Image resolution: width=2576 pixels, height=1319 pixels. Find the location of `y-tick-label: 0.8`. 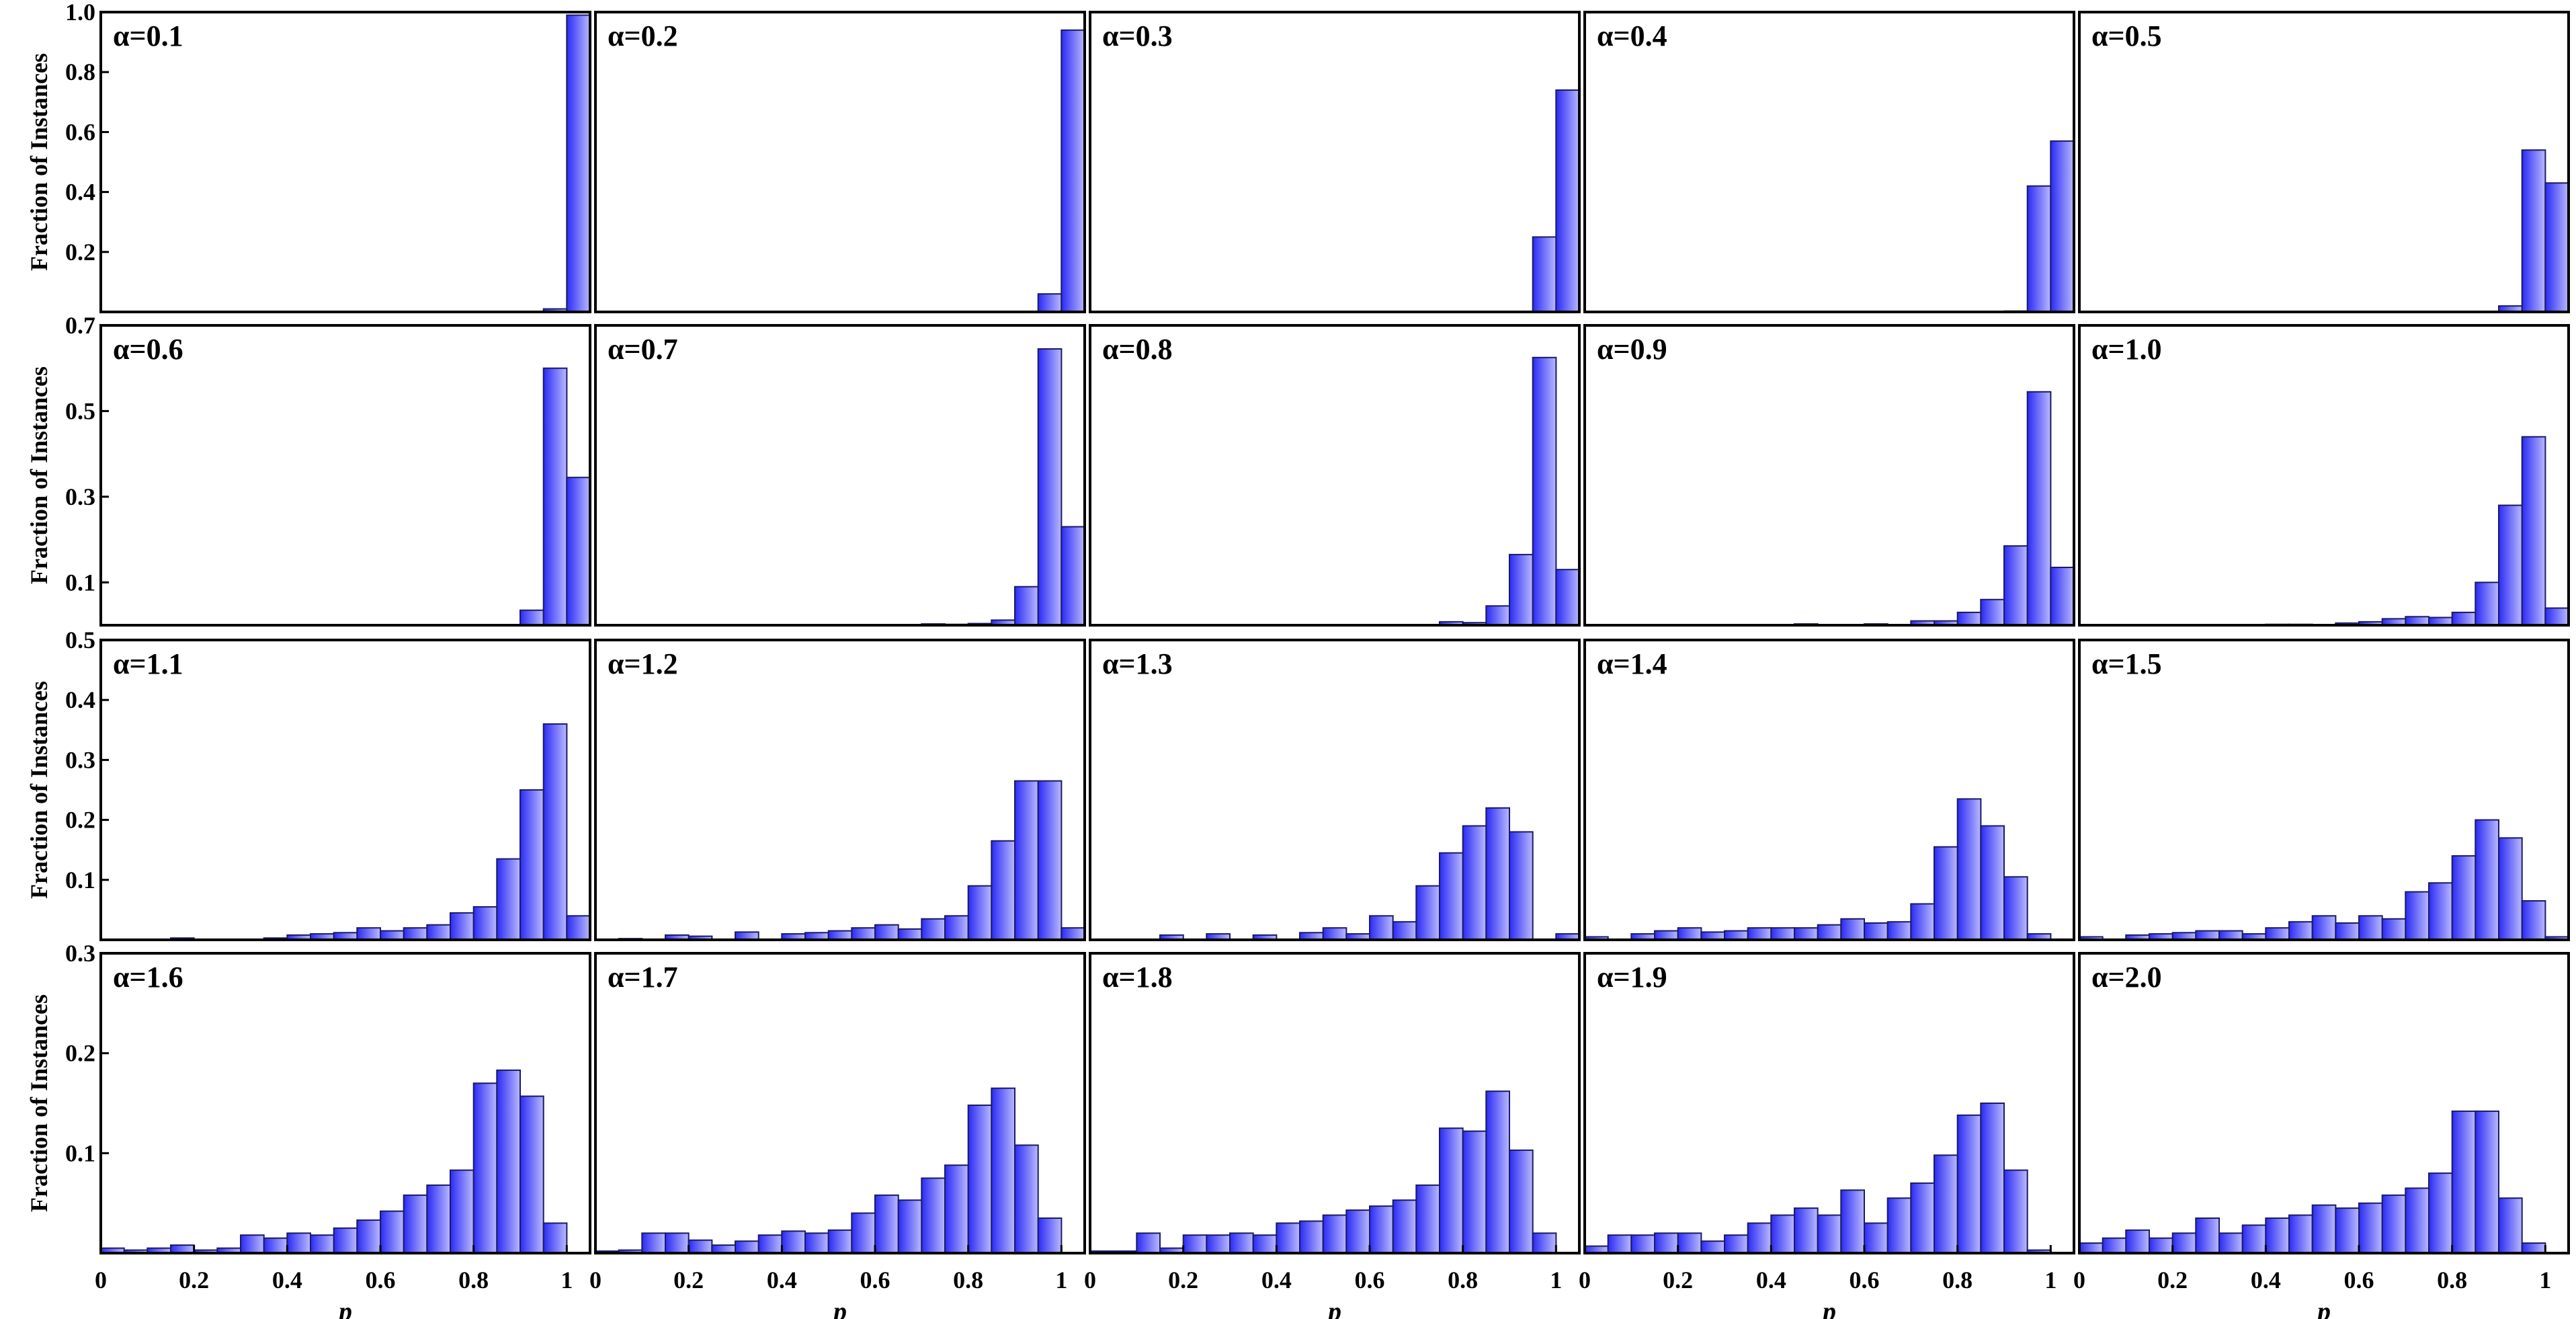

y-tick-label: 0.8 is located at coordinates (80, 71).